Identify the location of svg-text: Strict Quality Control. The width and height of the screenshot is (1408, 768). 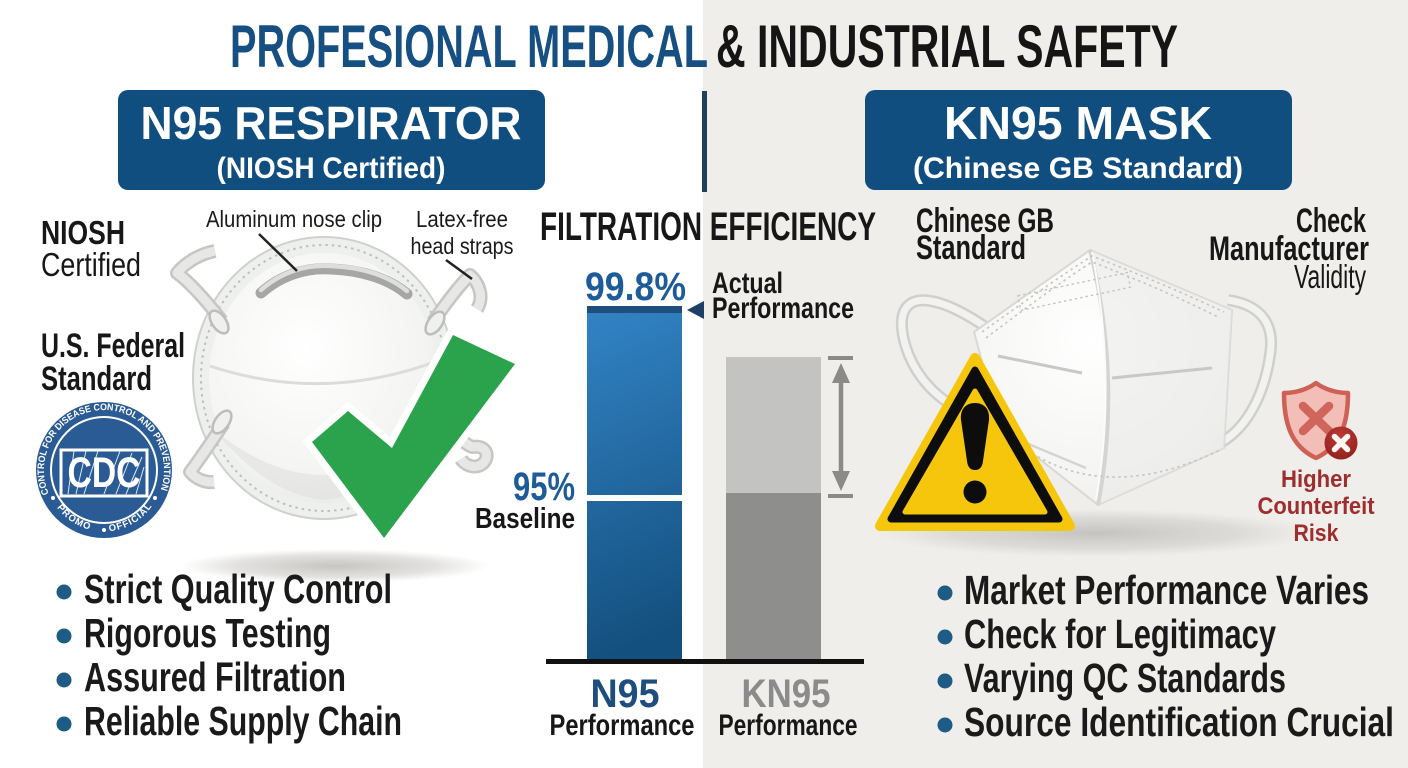
(238, 589).